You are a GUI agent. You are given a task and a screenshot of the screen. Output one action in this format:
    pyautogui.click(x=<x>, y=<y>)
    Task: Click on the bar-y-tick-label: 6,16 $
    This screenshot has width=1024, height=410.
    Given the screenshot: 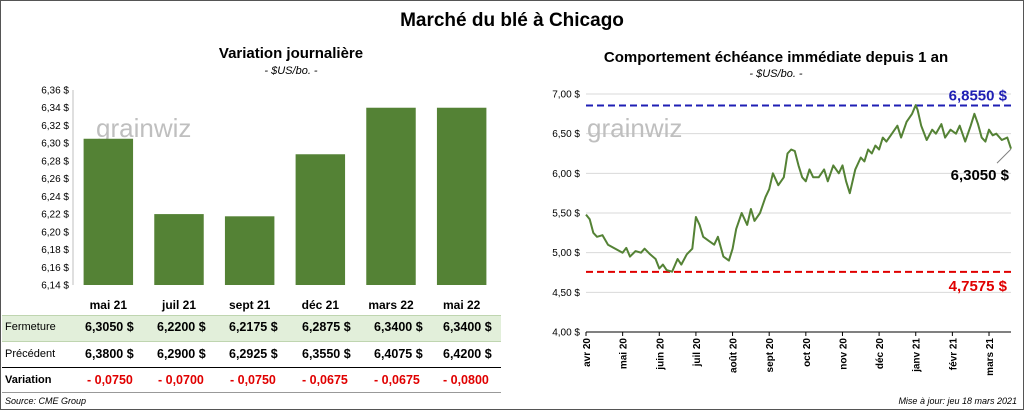 What is the action you would take?
    pyautogui.click(x=55, y=268)
    